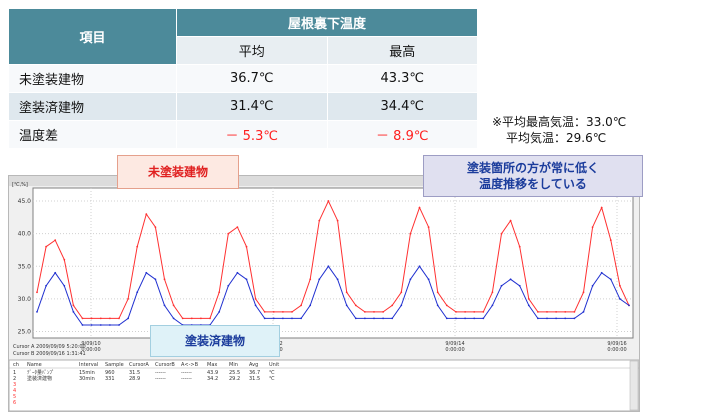 The height and width of the screenshot is (416, 714). I want to click on cell-max: － 8.9℃, so click(402, 134).